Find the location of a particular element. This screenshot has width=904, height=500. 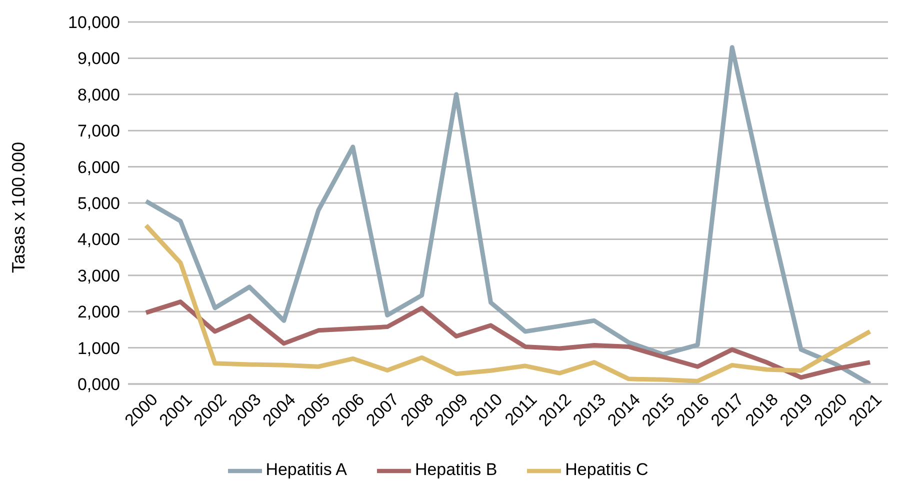

y-tick-label: 0,000 is located at coordinates (98, 384).